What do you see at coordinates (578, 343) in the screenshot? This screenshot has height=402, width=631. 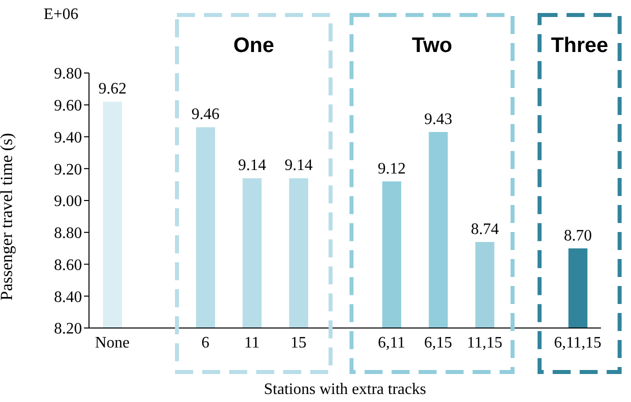 I see `x-tick-label: 6,11,15` at bounding box center [578, 343].